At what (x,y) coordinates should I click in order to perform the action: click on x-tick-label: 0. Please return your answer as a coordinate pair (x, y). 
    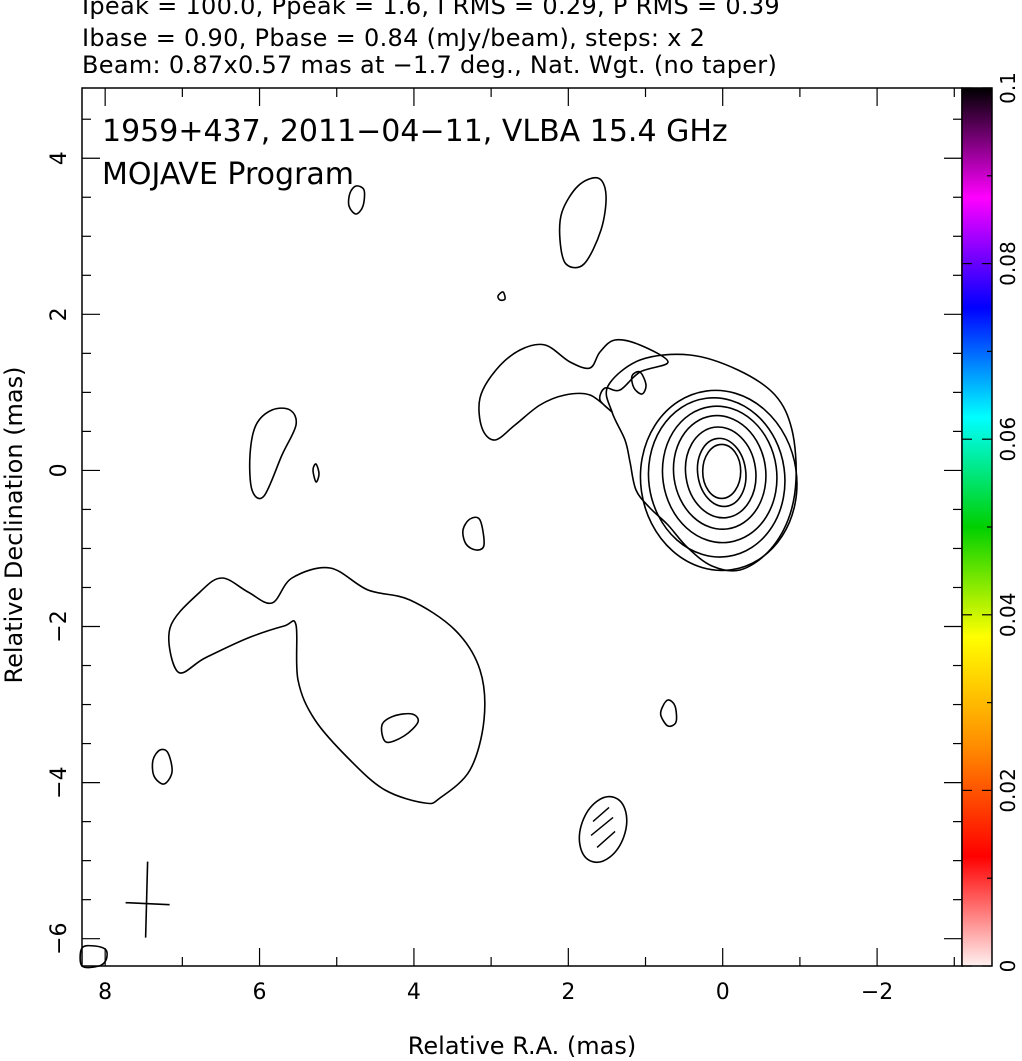
    Looking at the image, I should click on (723, 992).